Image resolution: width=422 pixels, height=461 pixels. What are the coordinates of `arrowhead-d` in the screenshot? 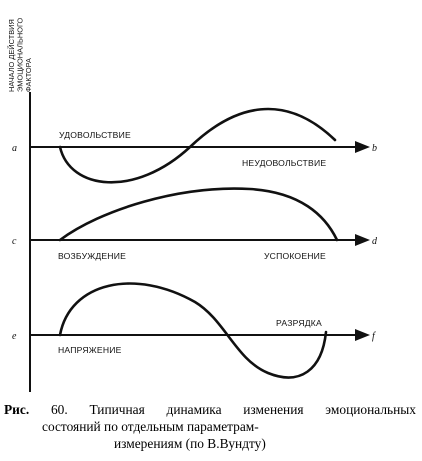 It's located at (362, 240).